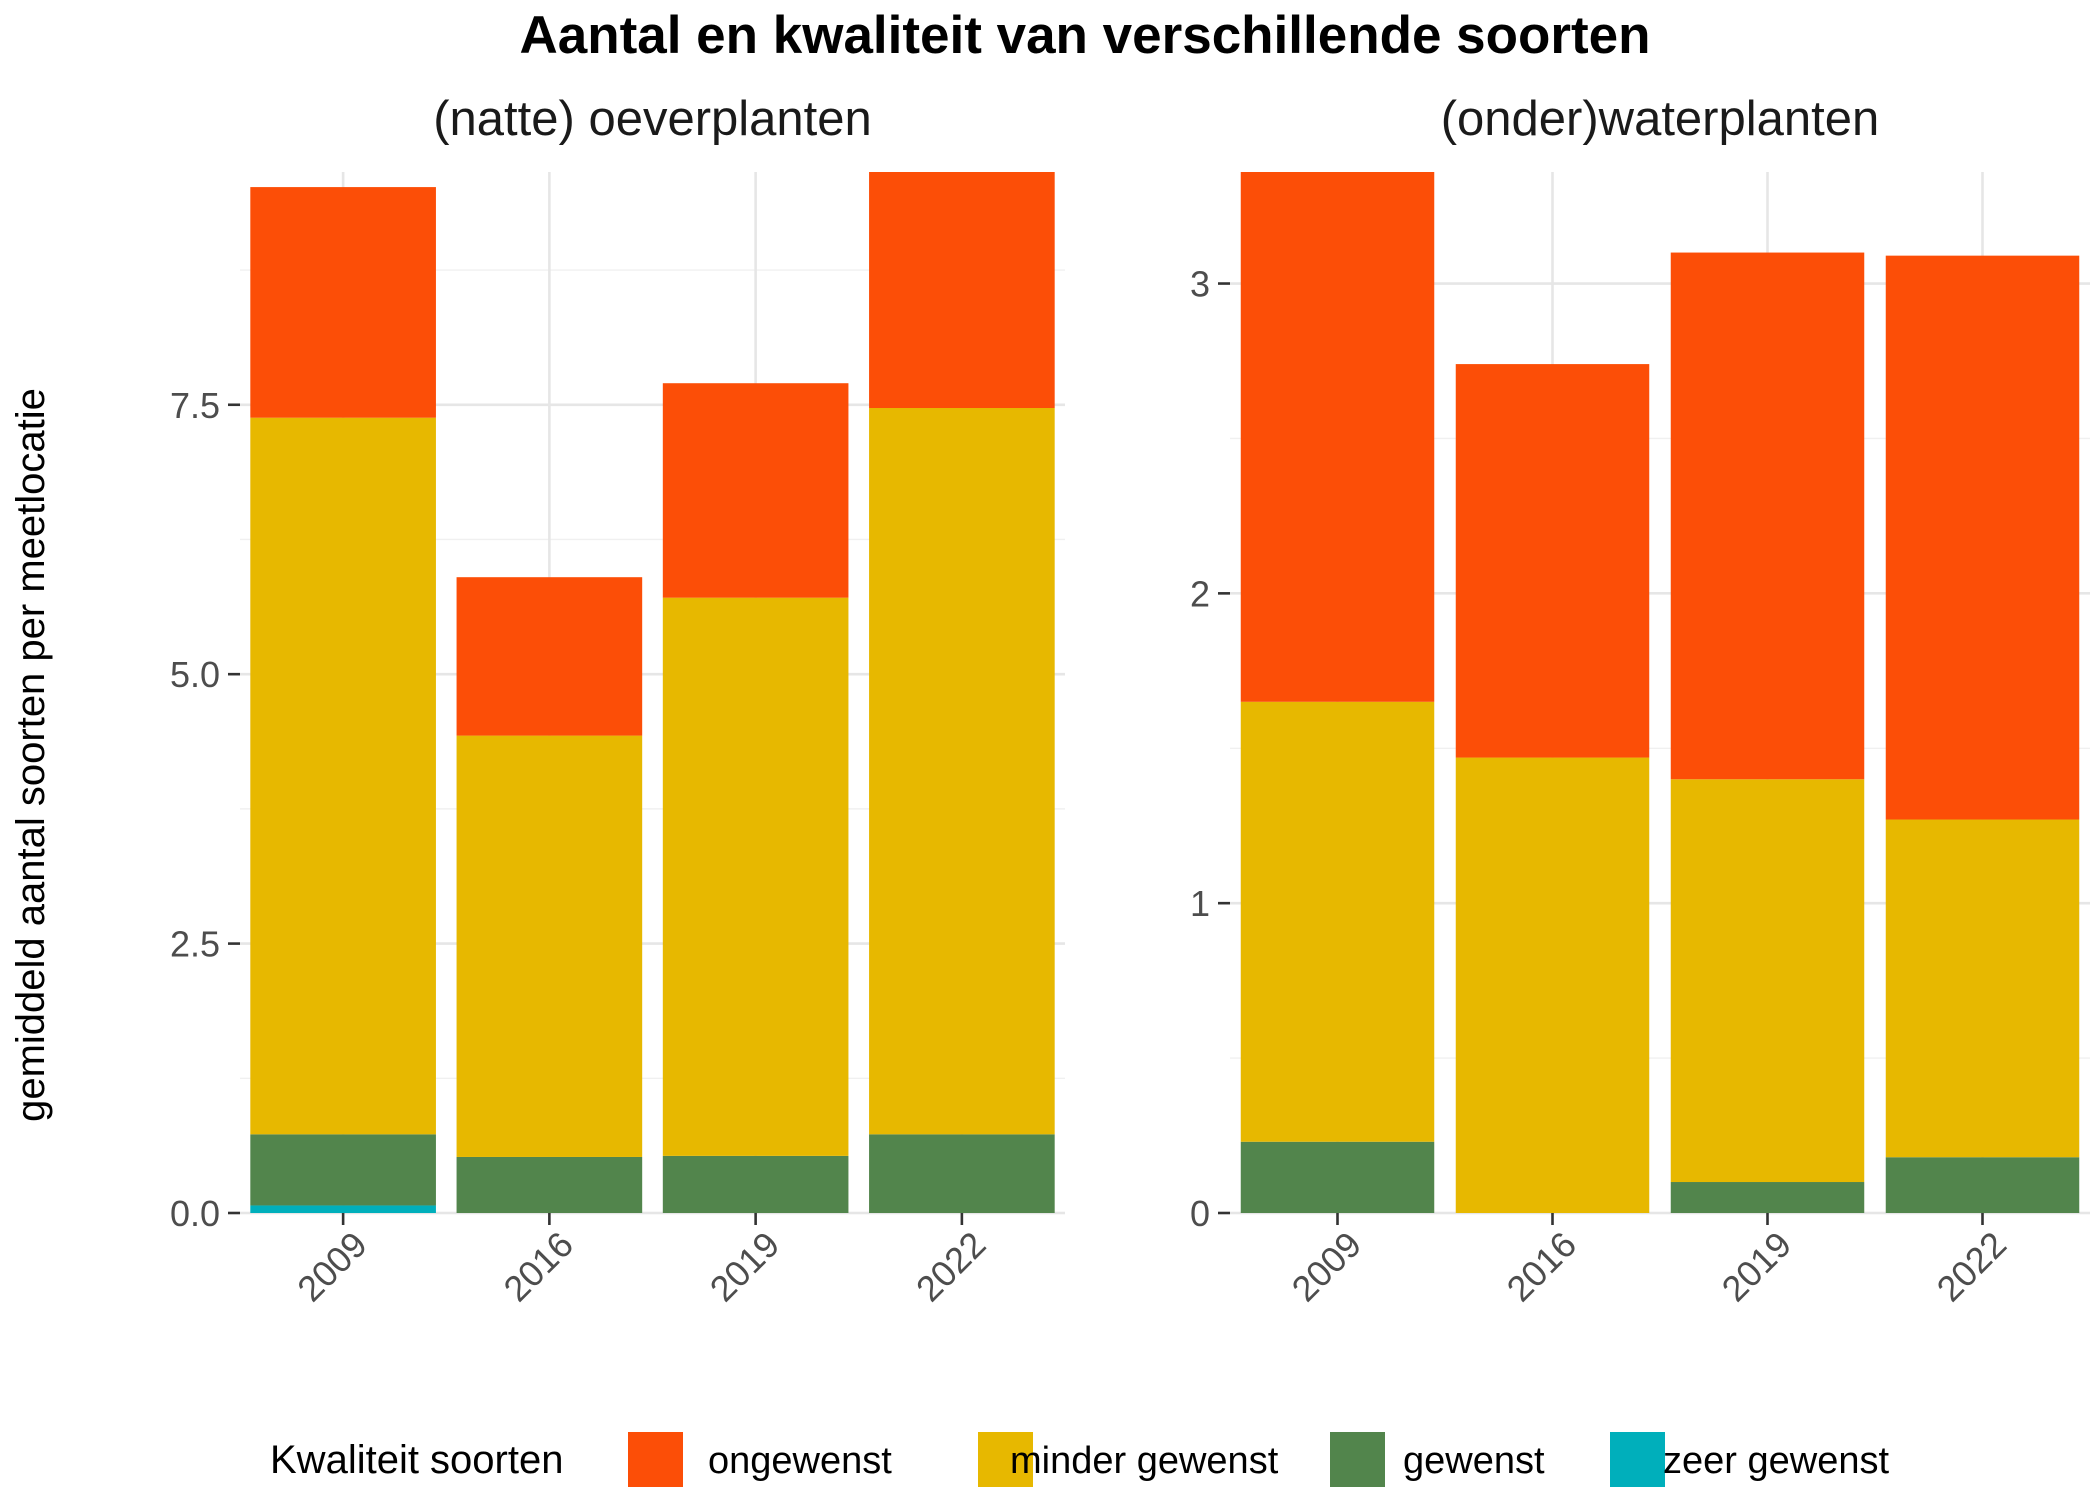 This screenshot has height=1500, width=2100. What do you see at coordinates (195, 405) in the screenshot?
I see `y-tick-label: 7.5` at bounding box center [195, 405].